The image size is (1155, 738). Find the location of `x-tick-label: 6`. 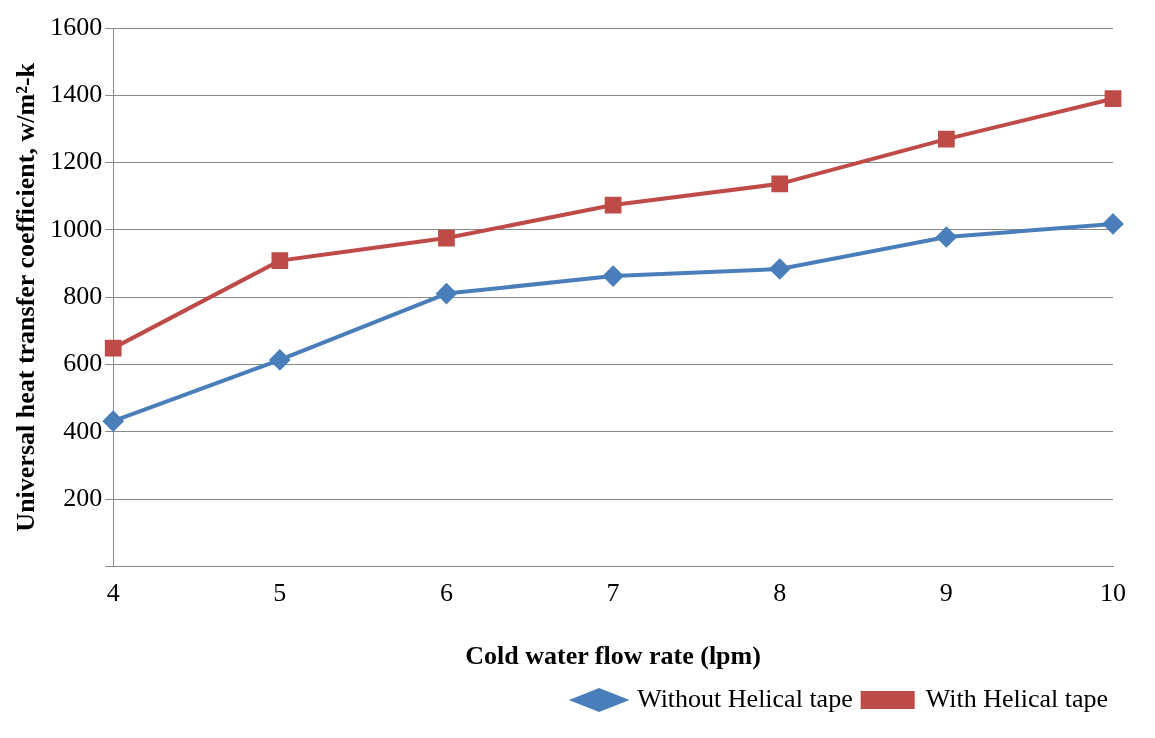

x-tick-label: 6 is located at coordinates (446, 593).